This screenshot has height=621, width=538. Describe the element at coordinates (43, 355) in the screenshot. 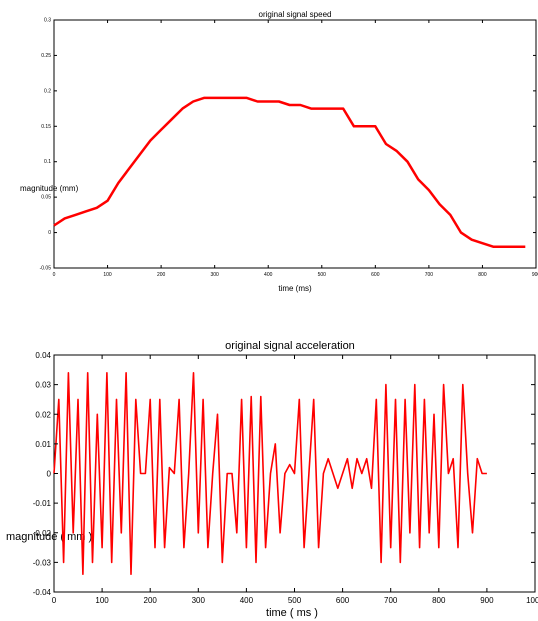

I see `acceleration-y-tick-label: 0.04` at that location.